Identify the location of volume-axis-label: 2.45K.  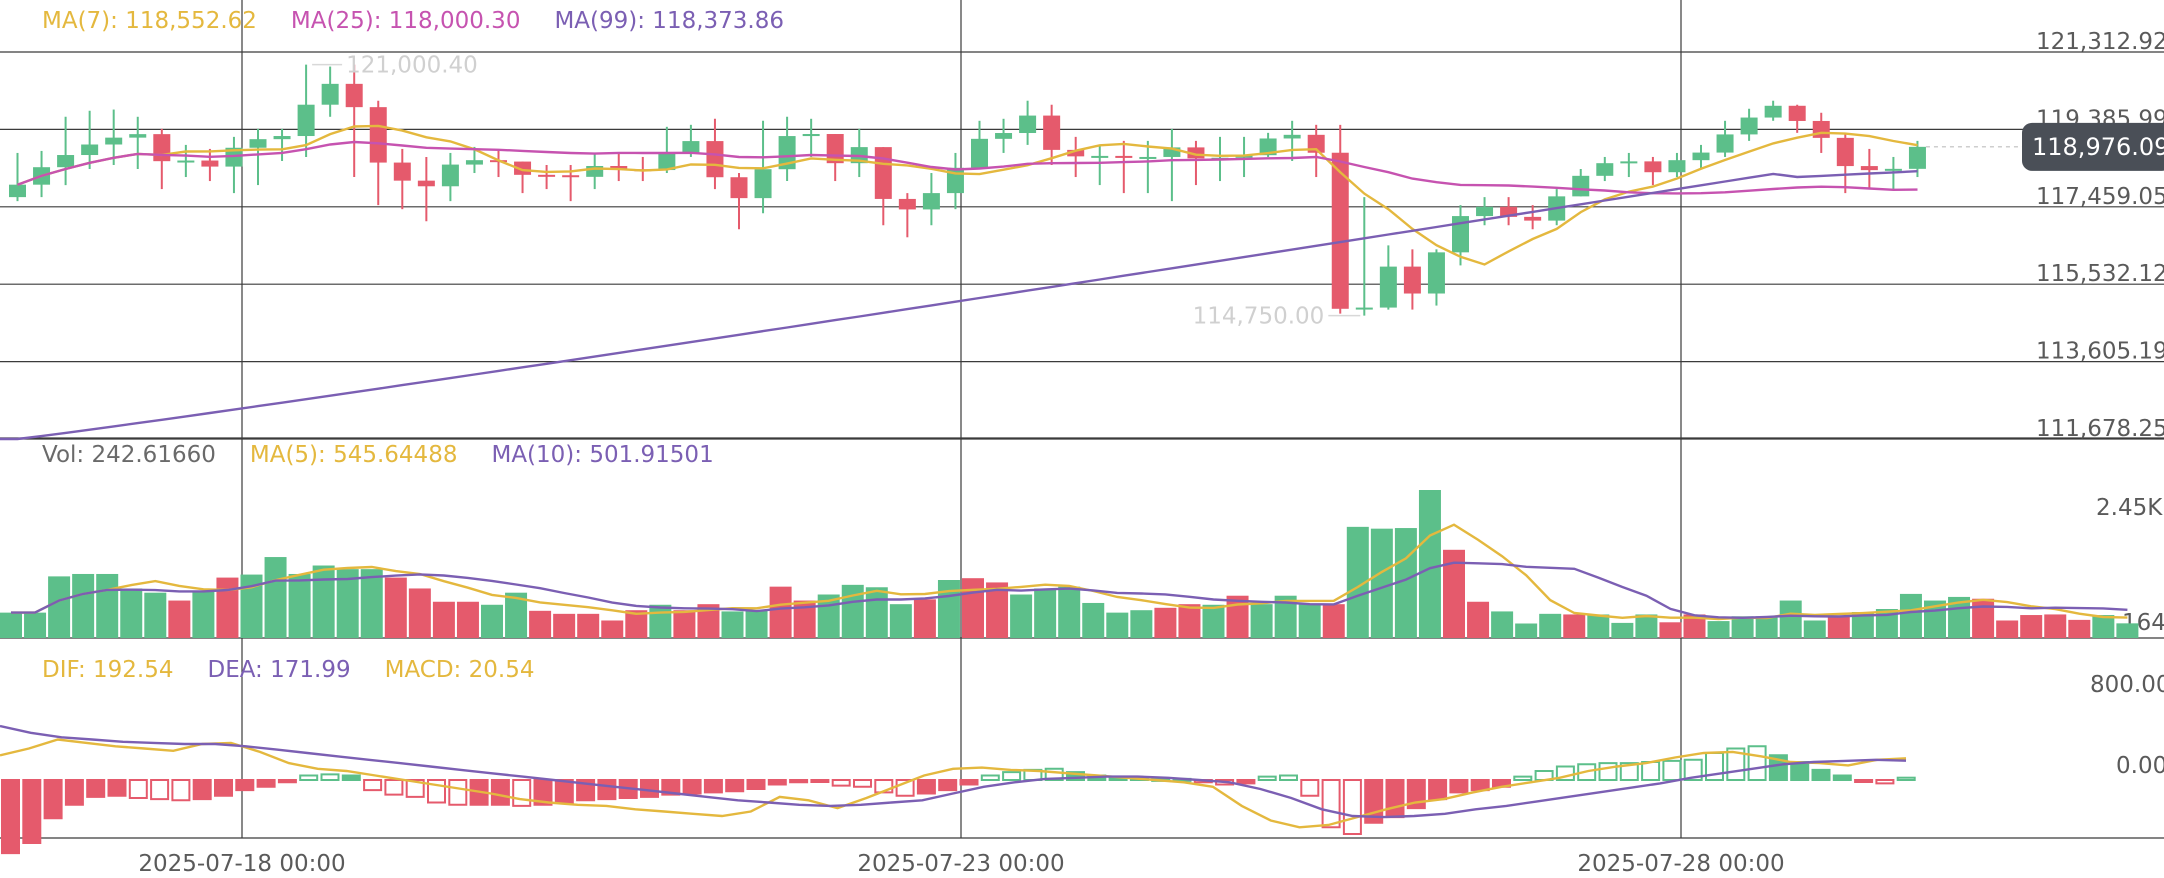
(2129, 508).